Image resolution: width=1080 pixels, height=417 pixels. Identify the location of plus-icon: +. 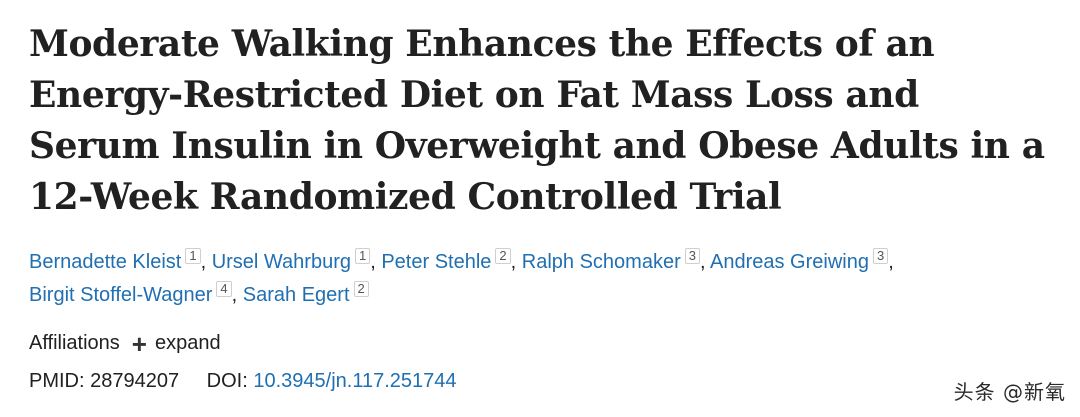
(139, 343).